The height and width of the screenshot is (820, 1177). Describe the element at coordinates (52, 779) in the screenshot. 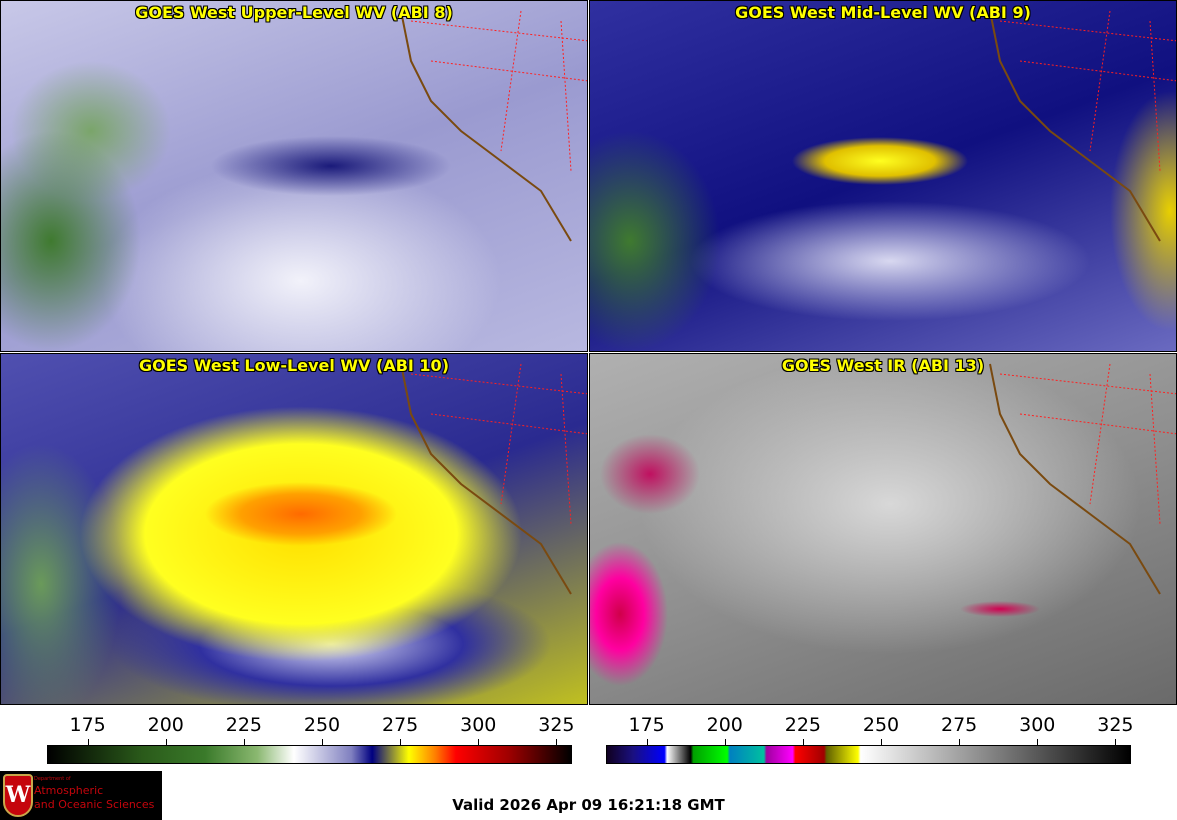

I see `logo-line-1: Department of` at that location.